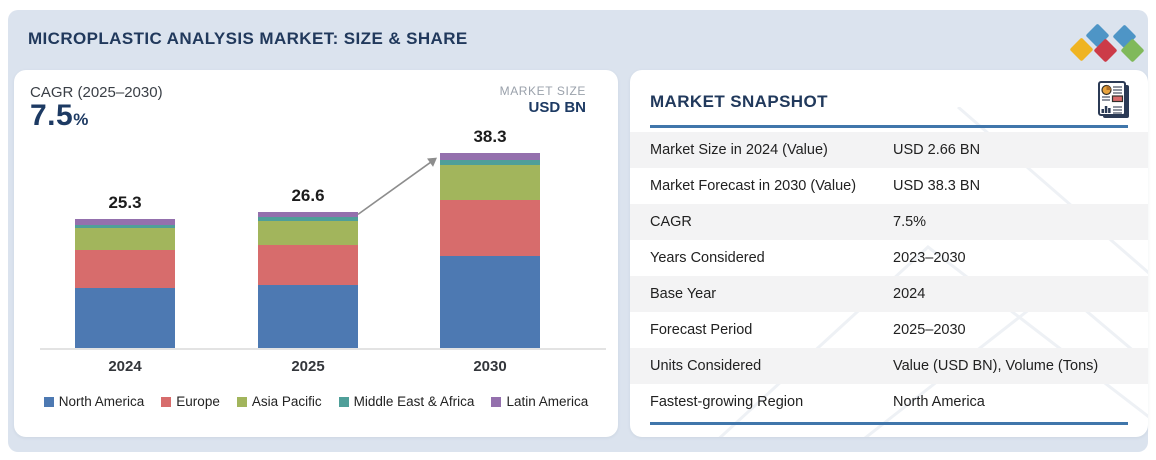  I want to click on market-size-label: MARKET SIZE, so click(542, 91).